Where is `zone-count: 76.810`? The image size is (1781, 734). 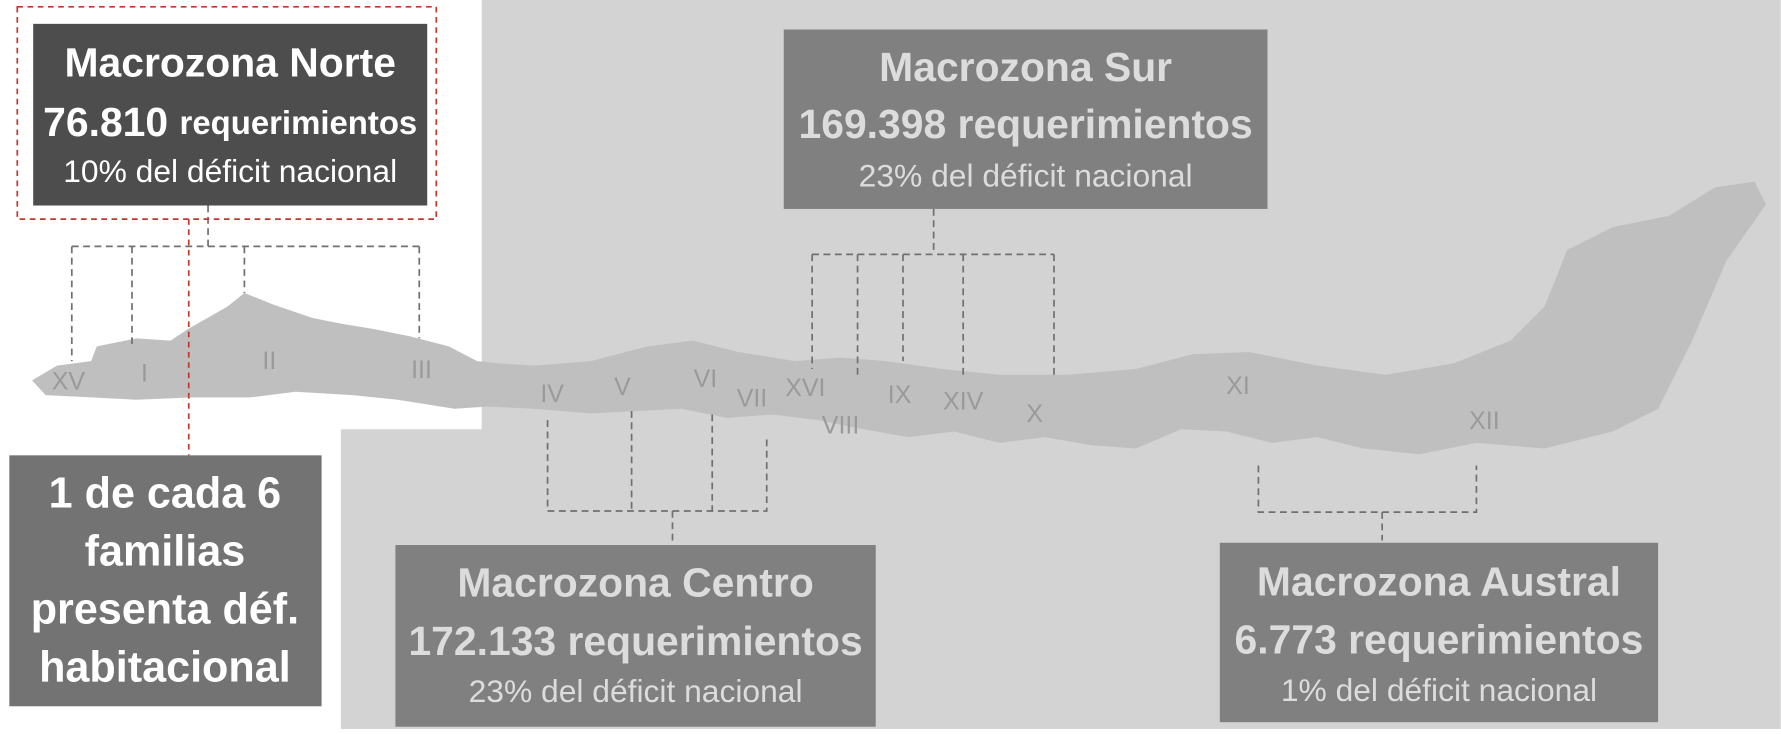 zone-count: 76.810 is located at coordinates (105, 122).